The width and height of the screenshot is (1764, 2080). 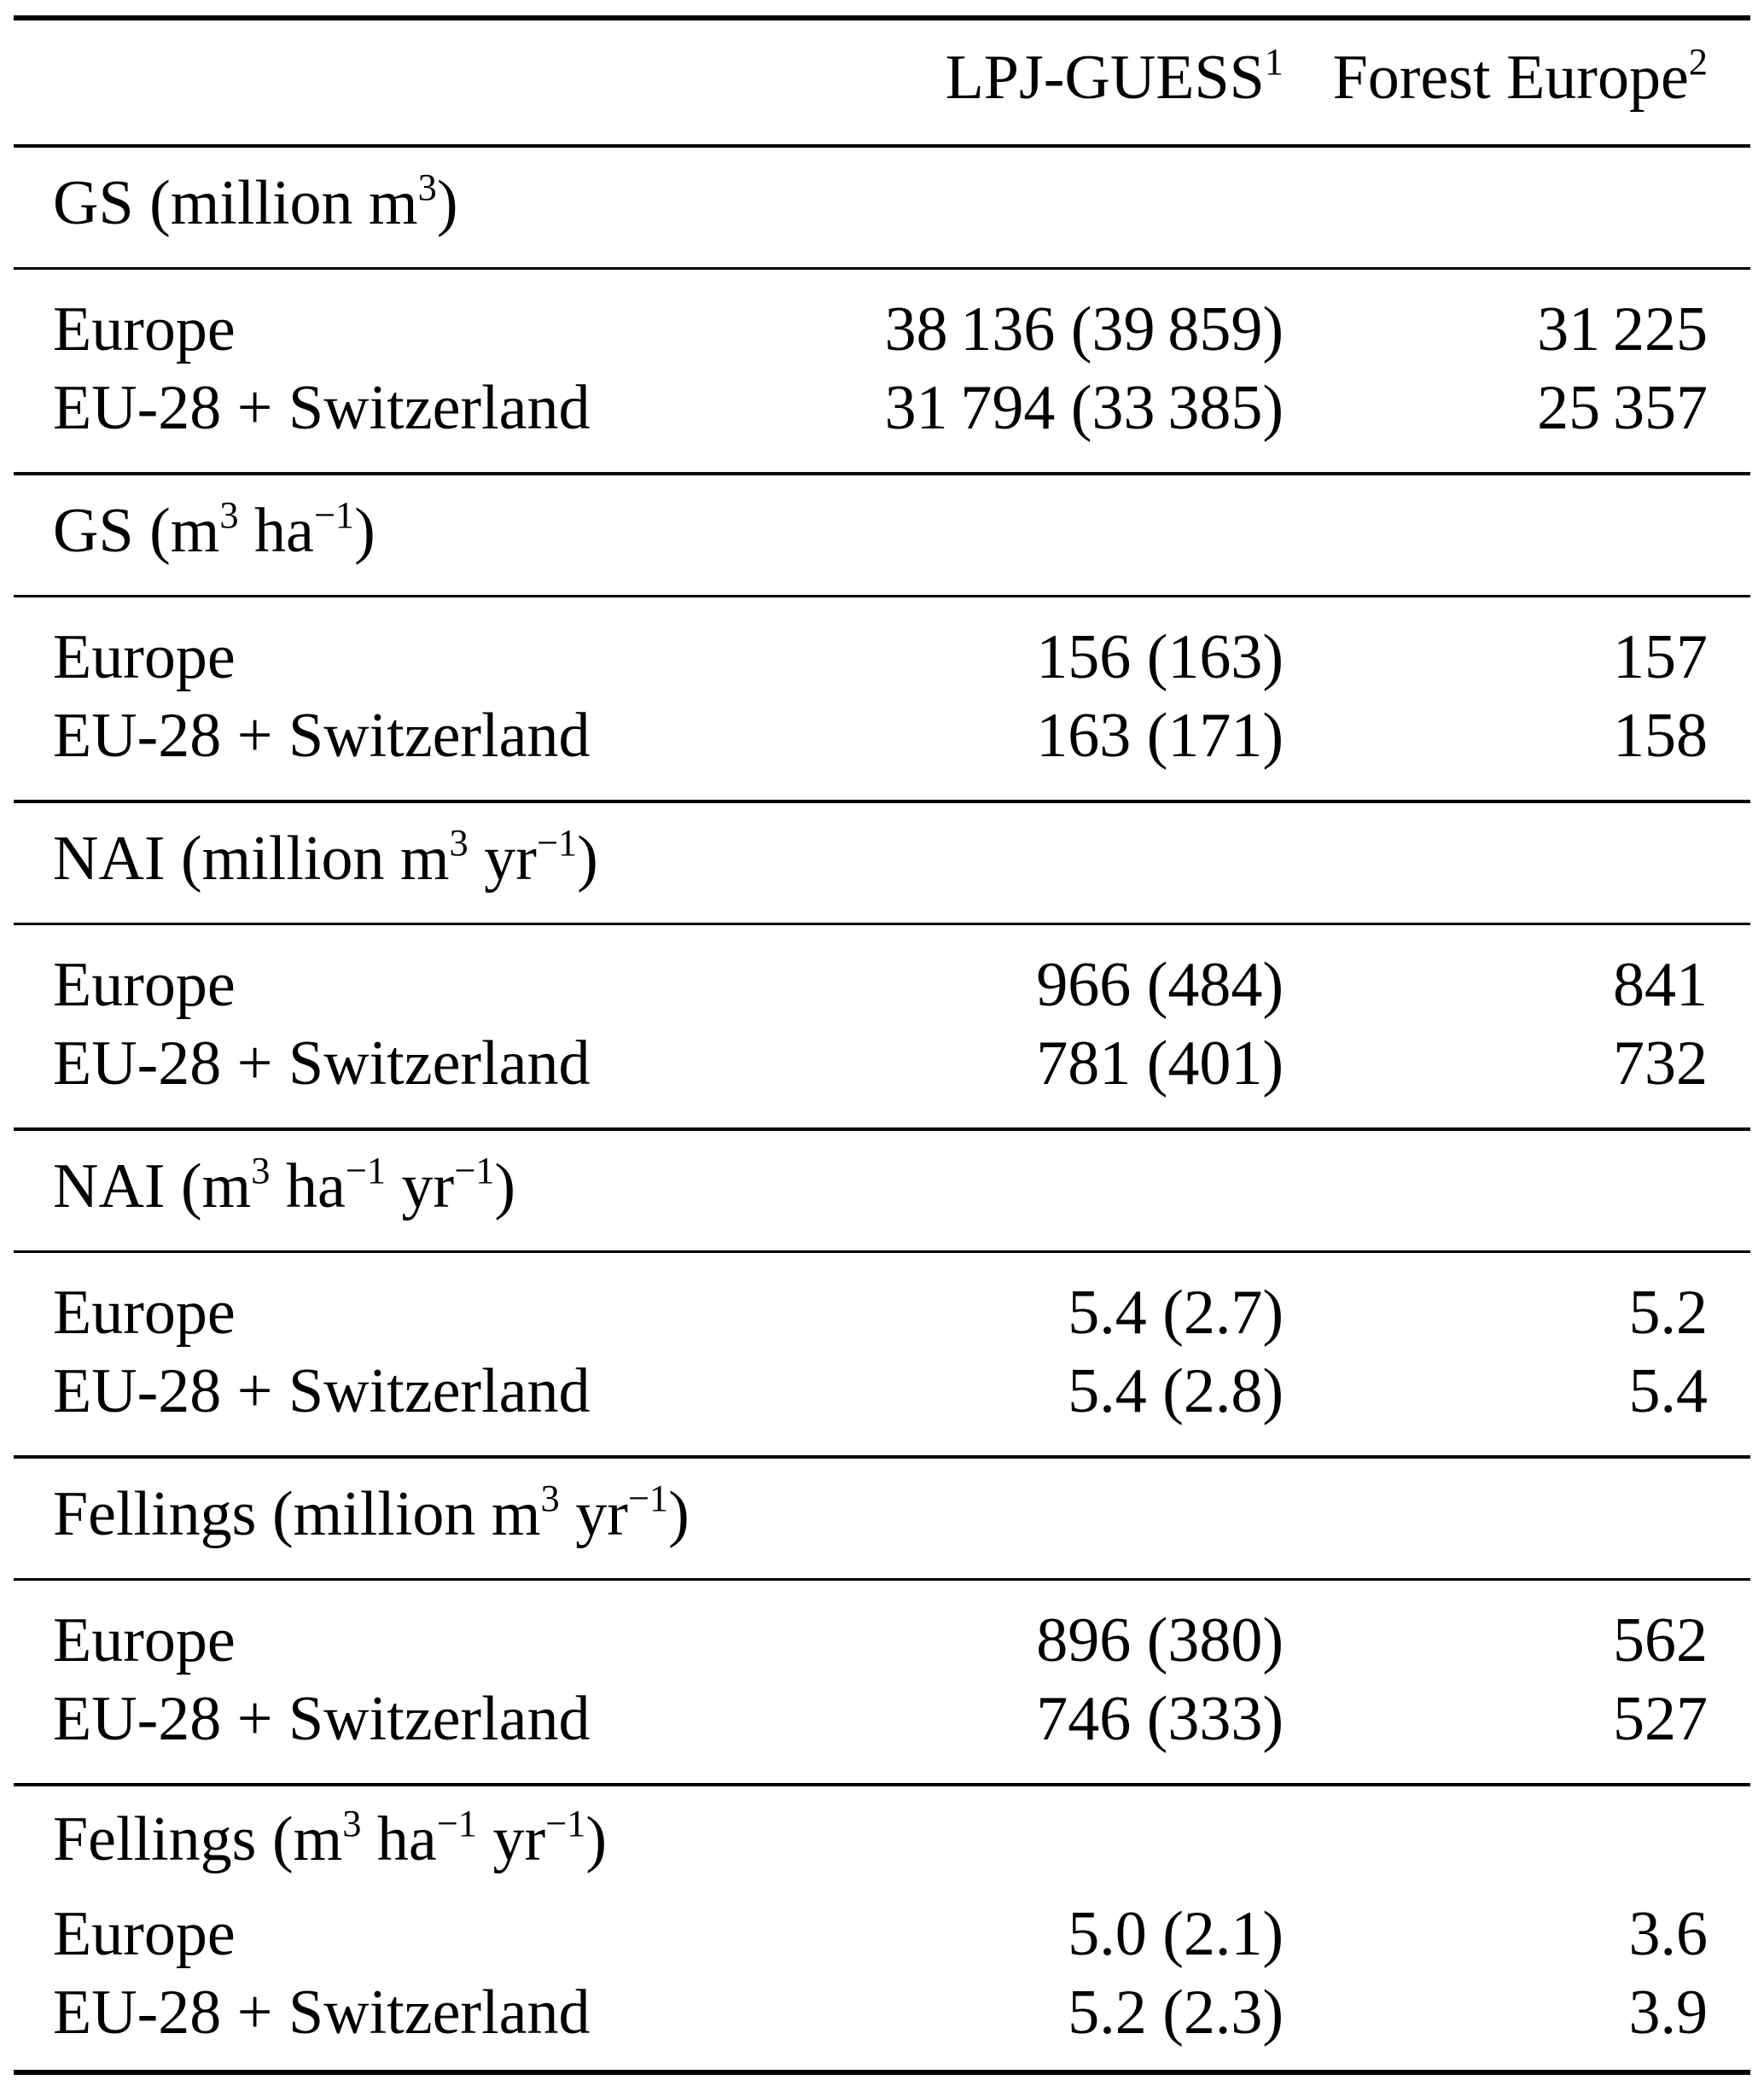 What do you see at coordinates (1084, 329) in the screenshot?
I see `lpj-guess-value: 38 136 (39 859)` at bounding box center [1084, 329].